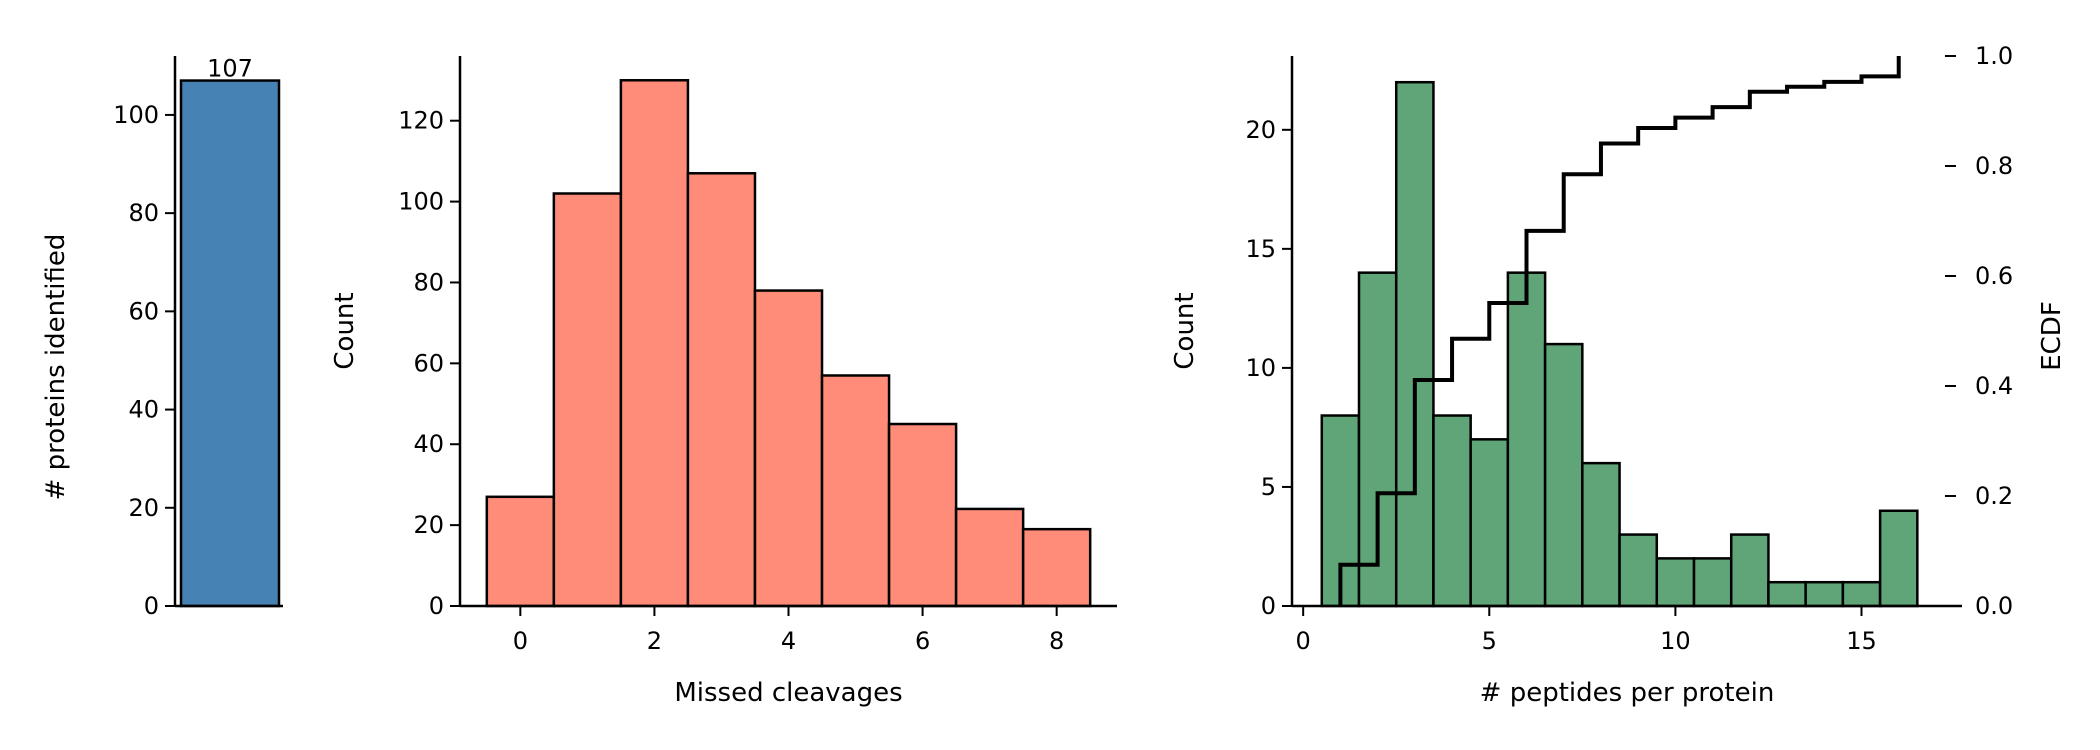  What do you see at coordinates (1056, 641) in the screenshot?
I see `x-tick-label: 8` at bounding box center [1056, 641].